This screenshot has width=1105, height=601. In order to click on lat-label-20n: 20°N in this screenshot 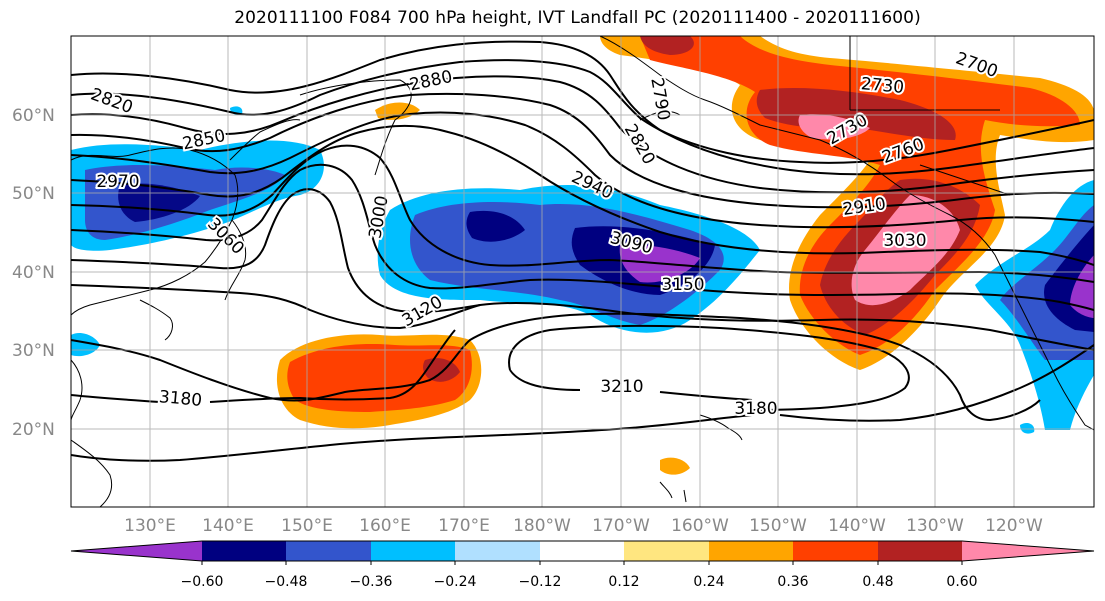, I will do `click(33, 430)`.